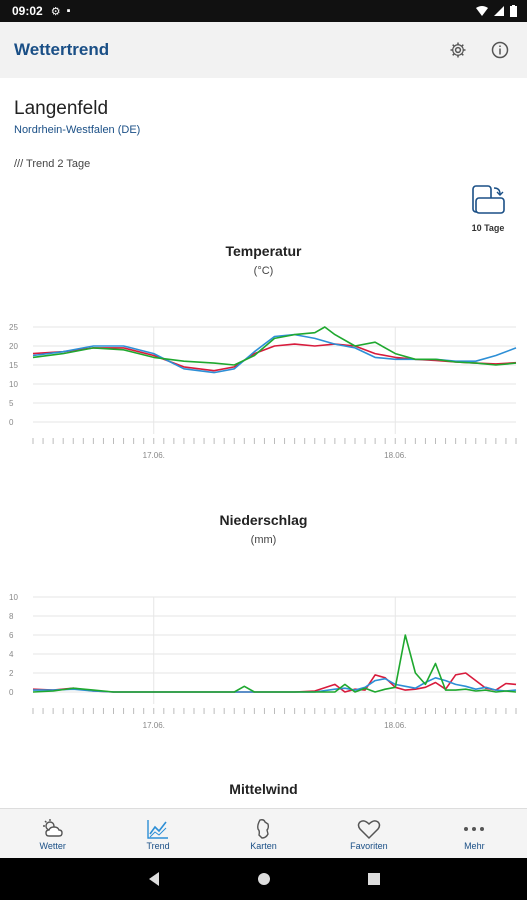 The height and width of the screenshot is (900, 527). I want to click on settings-button, so click(458, 50).